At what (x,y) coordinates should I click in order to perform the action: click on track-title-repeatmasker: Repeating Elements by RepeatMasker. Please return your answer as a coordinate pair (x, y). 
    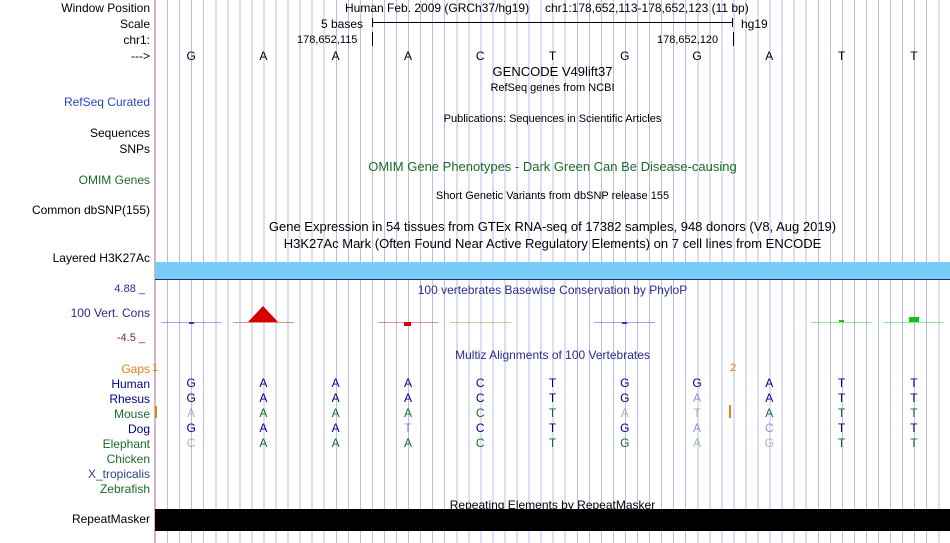
    Looking at the image, I should click on (552, 505).